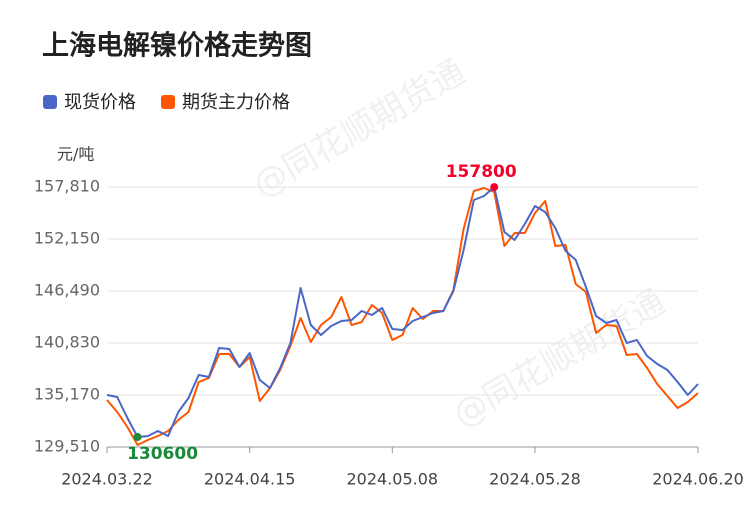  I want to click on x-tick-label: 2024.04.15, so click(250, 479).